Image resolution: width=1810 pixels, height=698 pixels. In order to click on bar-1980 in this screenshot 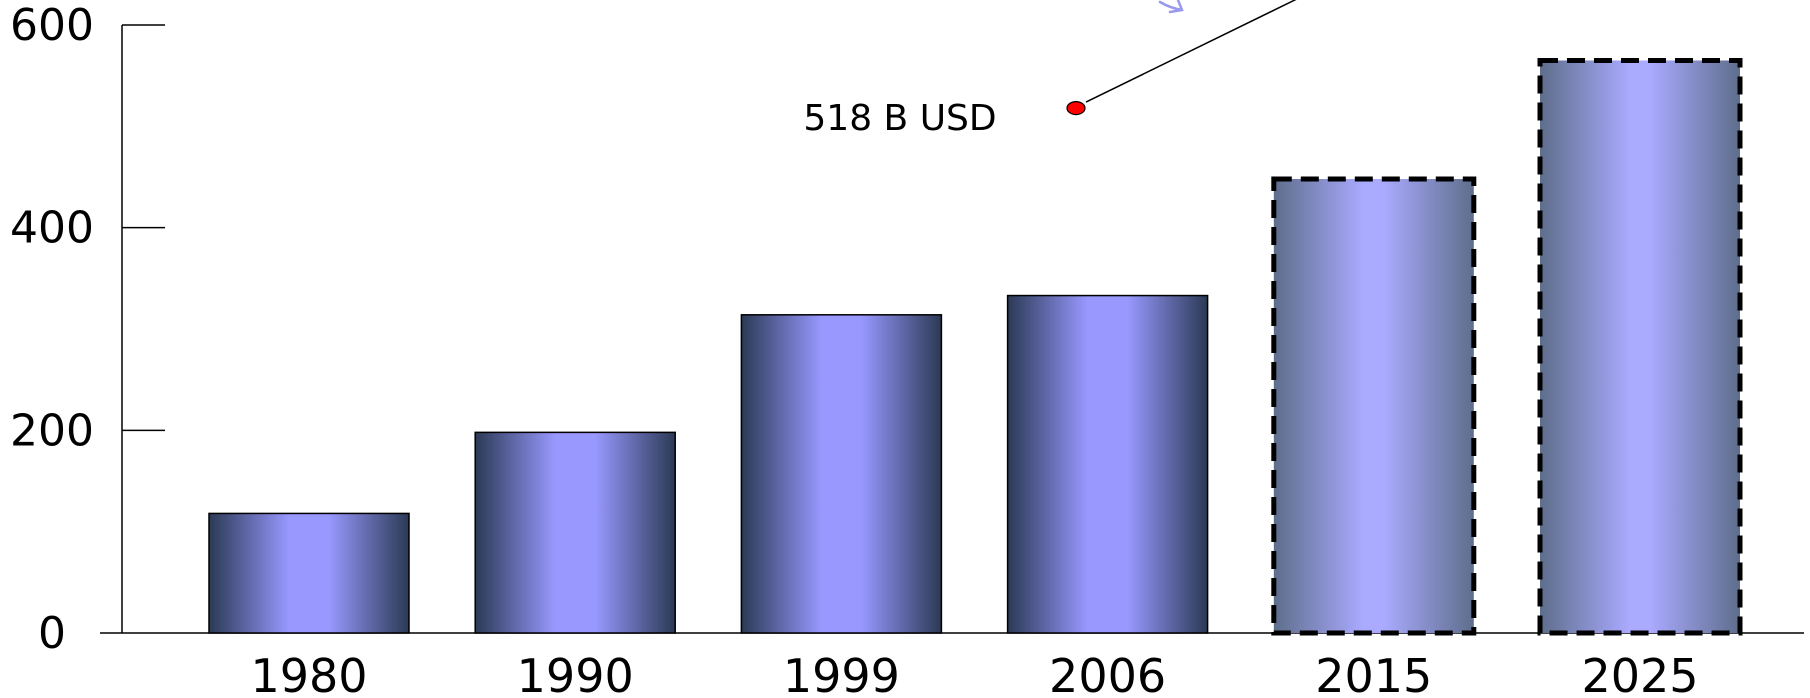, I will do `click(309, 573)`.